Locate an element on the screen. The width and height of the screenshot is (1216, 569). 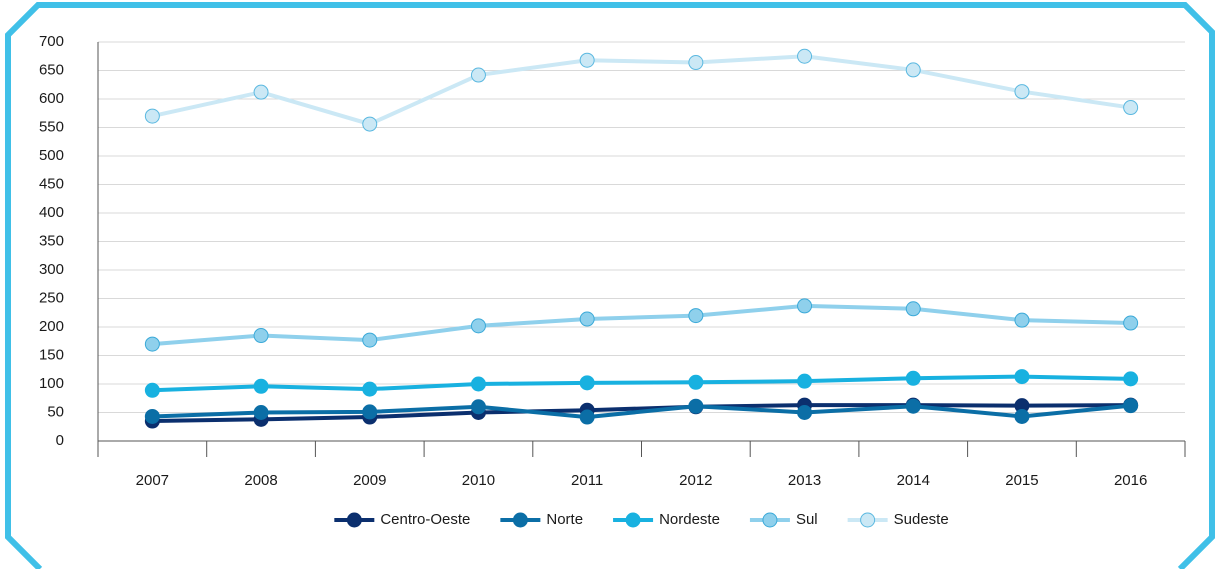
y-tick-label: 50 is located at coordinates (55, 411).